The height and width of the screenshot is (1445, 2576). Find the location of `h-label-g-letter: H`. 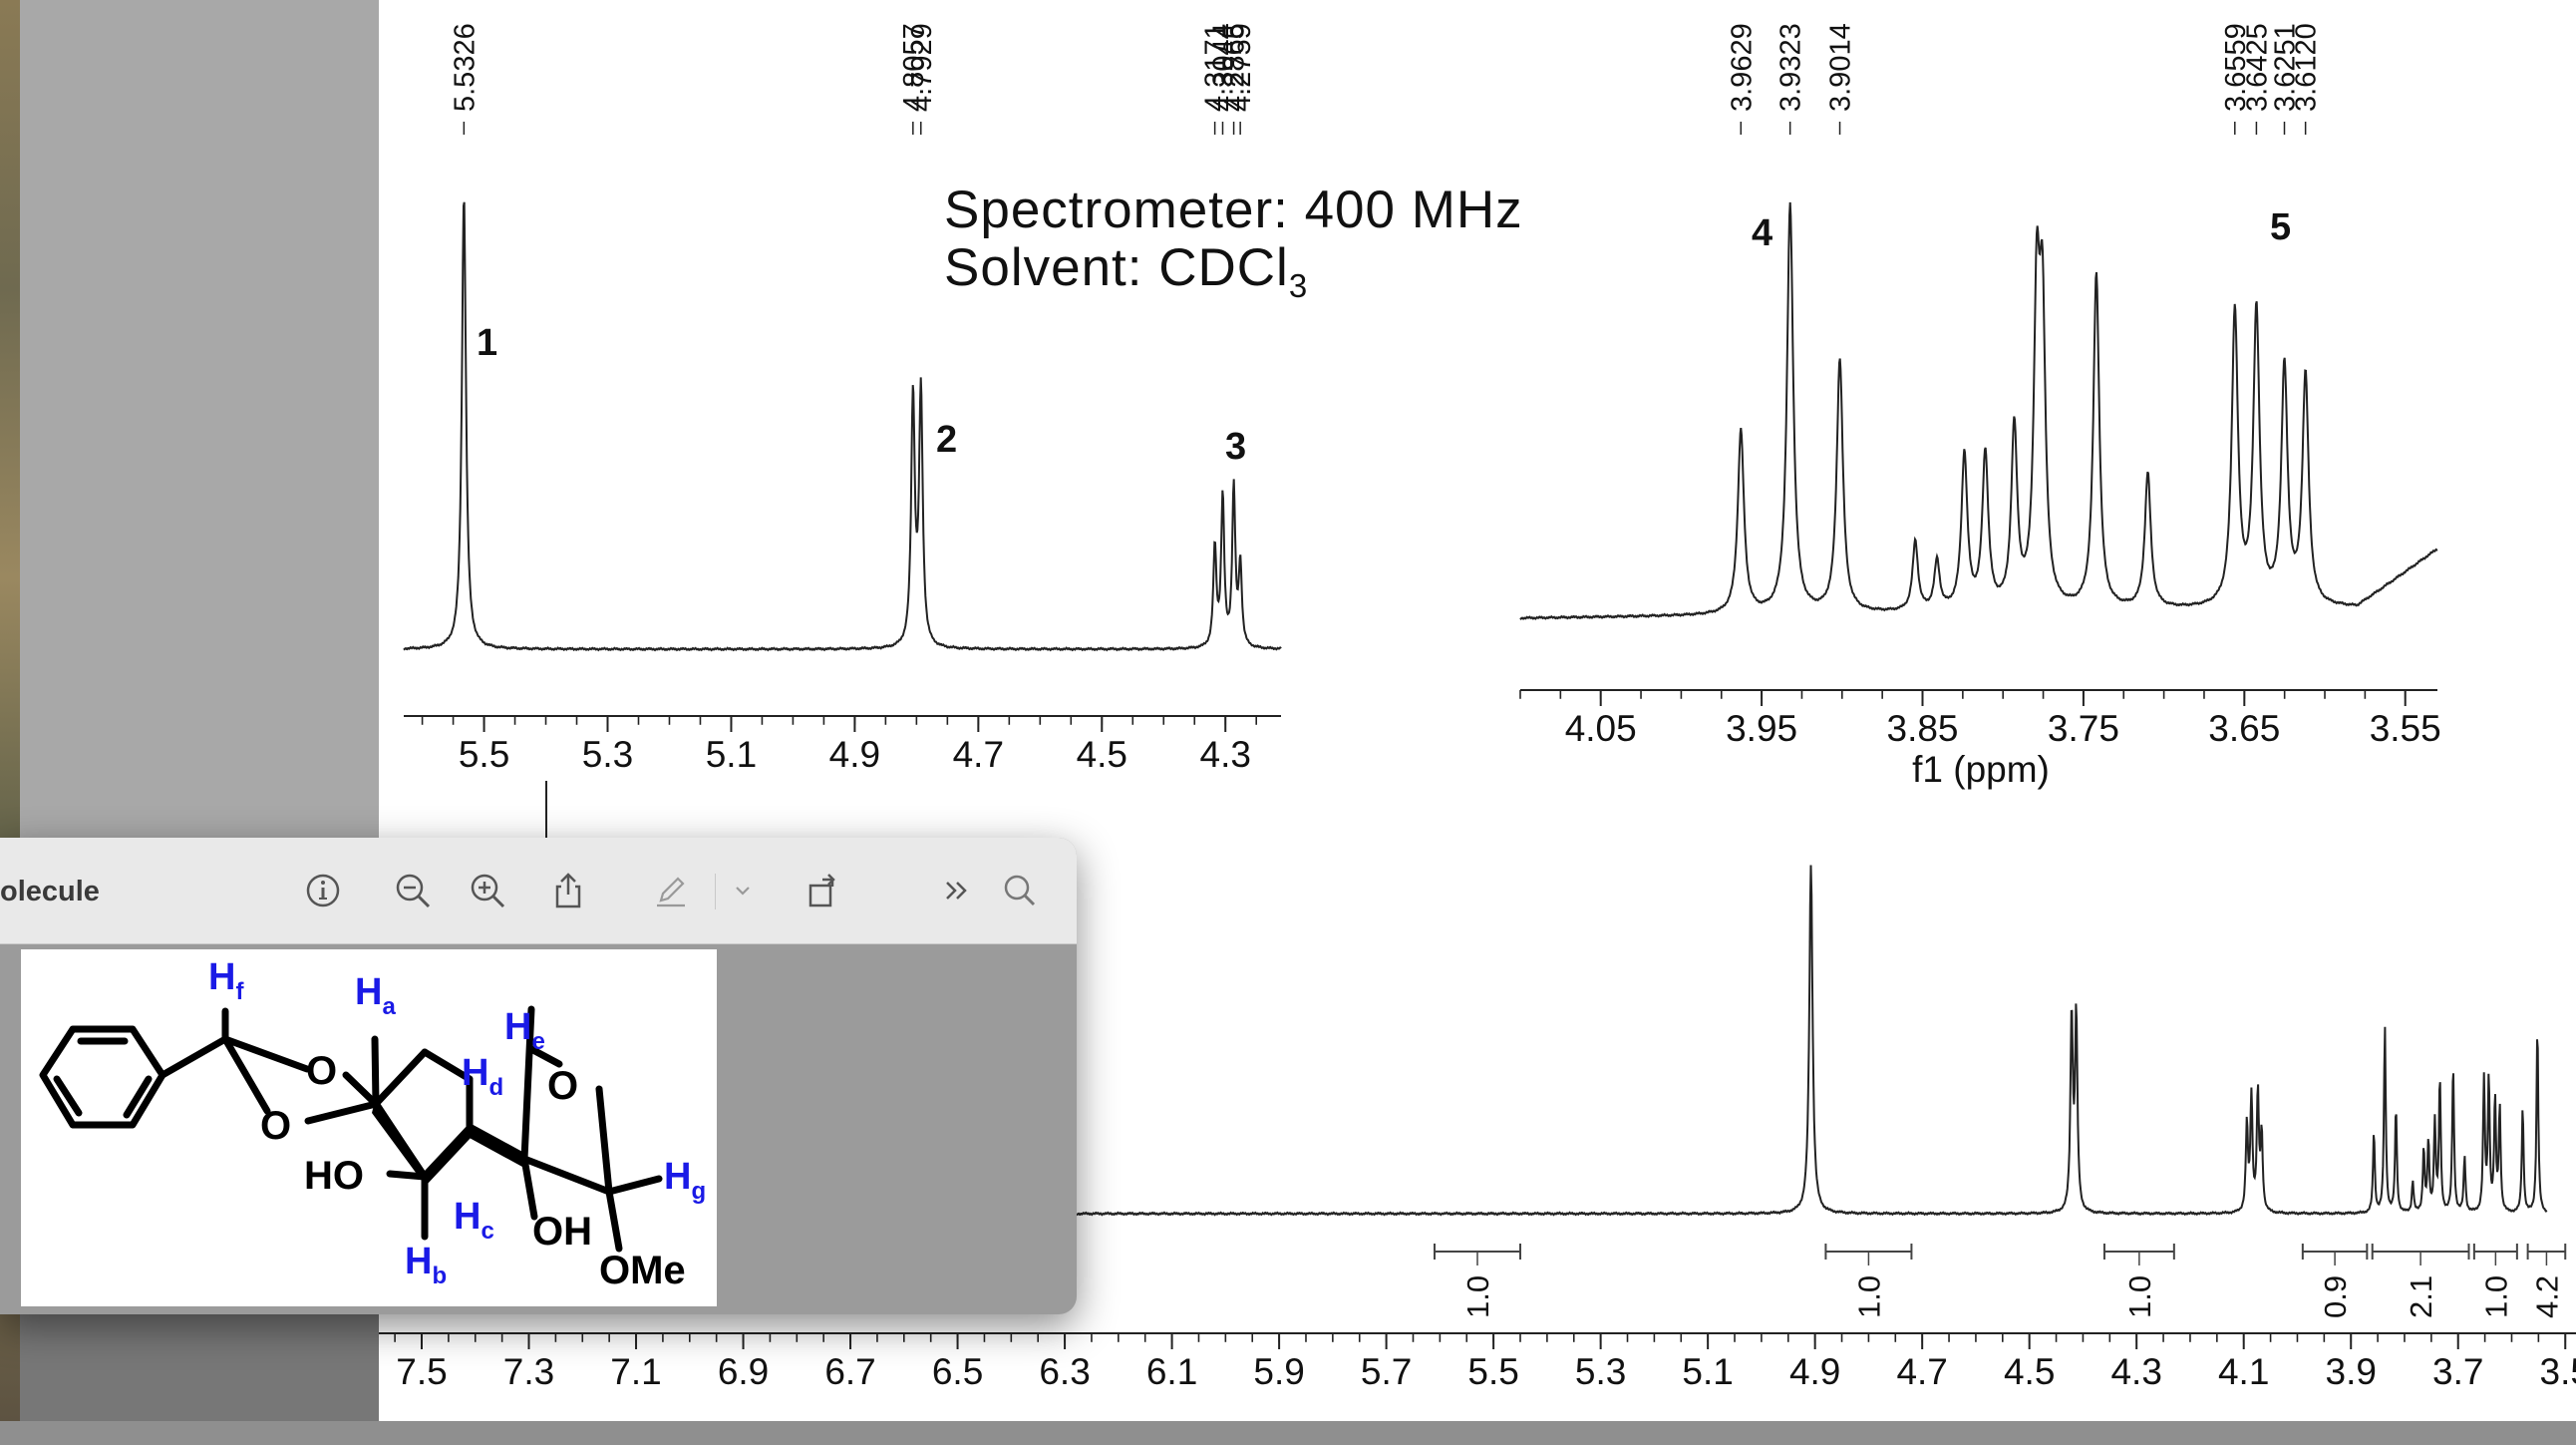

h-label-g-letter: H is located at coordinates (677, 1177).